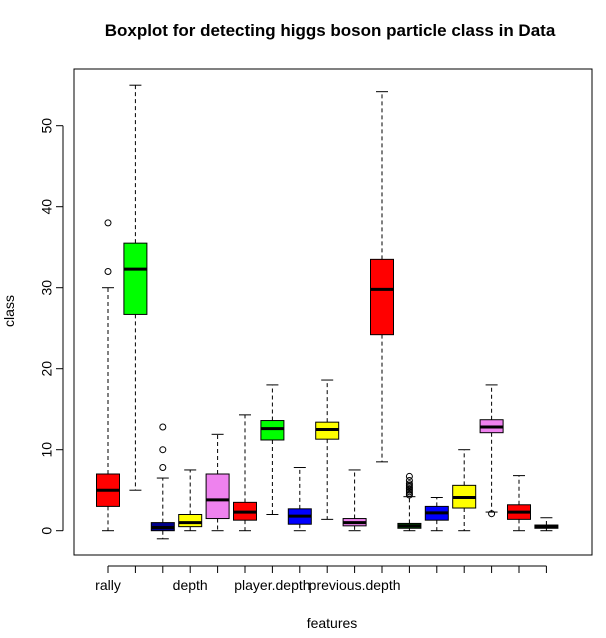 The image size is (606, 638). Describe the element at coordinates (355, 585) in the screenshot. I see `x-tick-label: previous.depth` at that location.